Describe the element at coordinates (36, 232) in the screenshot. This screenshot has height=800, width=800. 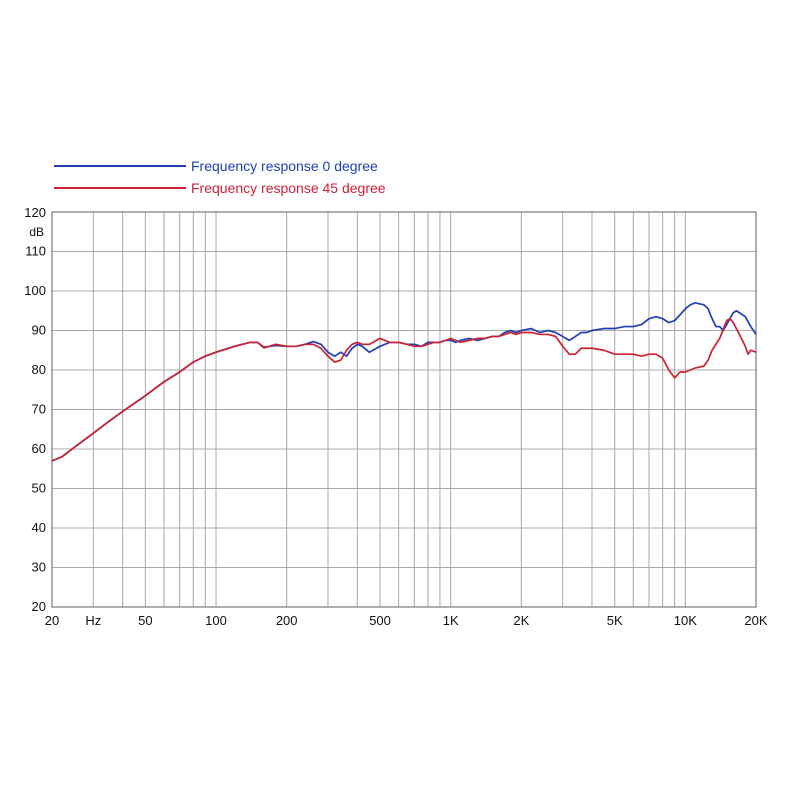
I see `y-axis-unit-label: dB` at that location.